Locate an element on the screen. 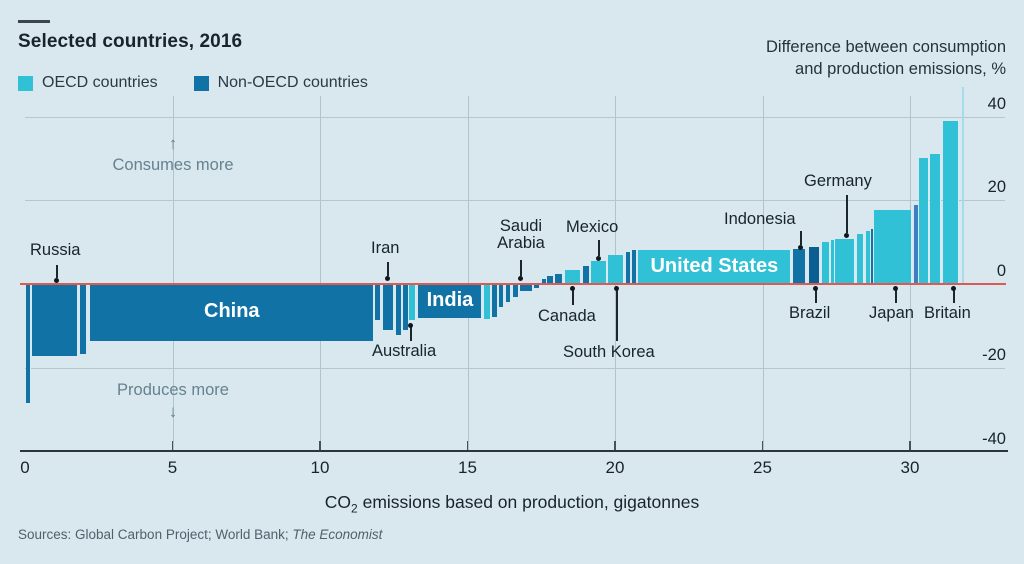 Image resolution: width=1024 pixels, height=564 pixels. callout-leader-iran is located at coordinates (388, 269).